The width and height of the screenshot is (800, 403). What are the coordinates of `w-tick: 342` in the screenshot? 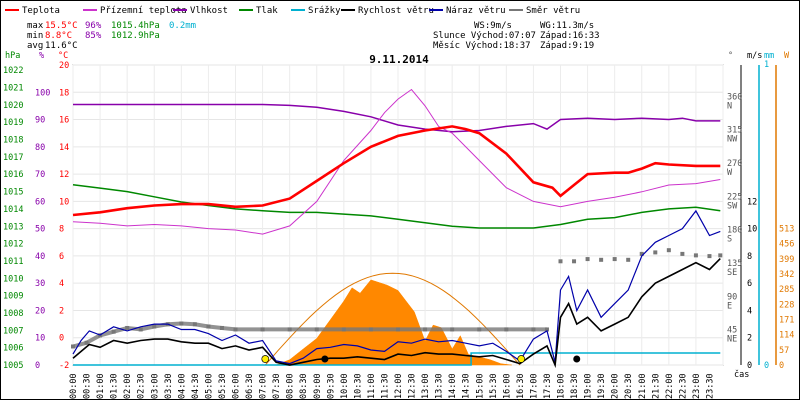 It's located at (786, 275).